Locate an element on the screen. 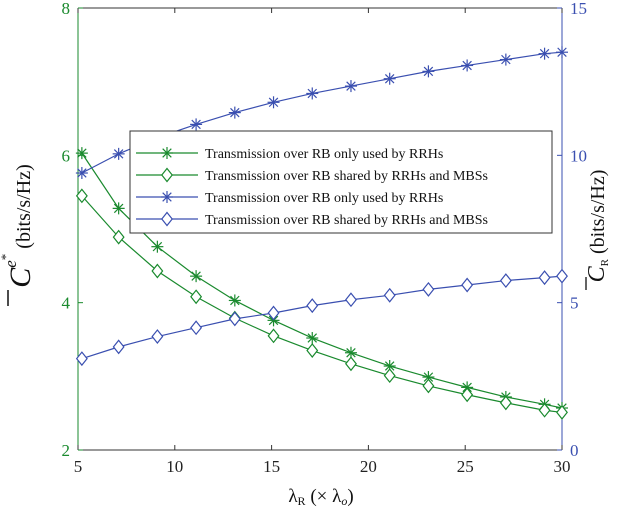  right-tick-label: 10 is located at coordinates (578, 155).